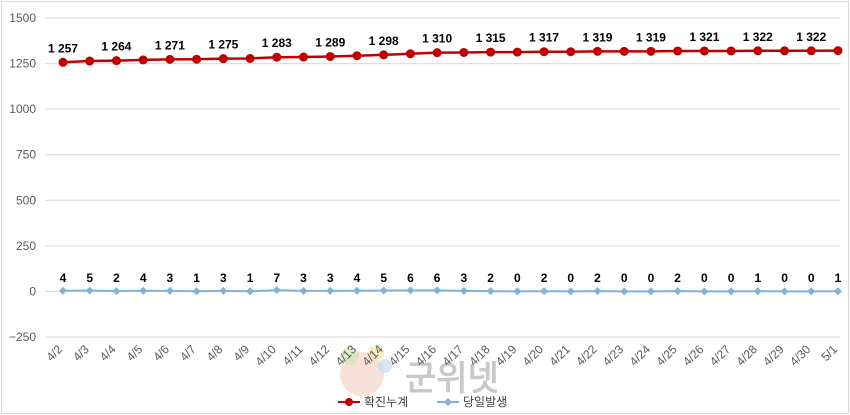 Image resolution: width=850 pixels, height=415 pixels. Describe the element at coordinates (597, 37) in the screenshot. I see `data-label: 1 319` at that location.